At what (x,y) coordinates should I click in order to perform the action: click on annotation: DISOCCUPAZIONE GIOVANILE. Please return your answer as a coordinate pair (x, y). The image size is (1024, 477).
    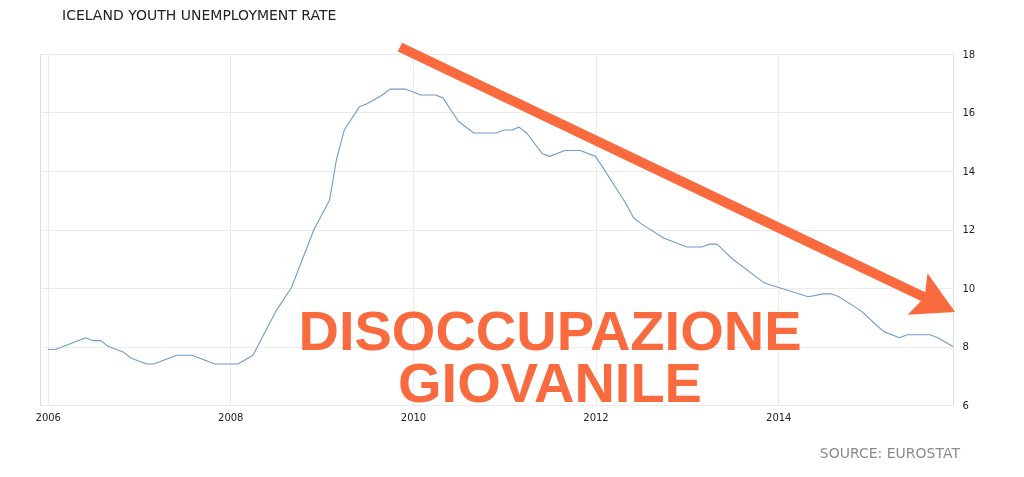
    Looking at the image, I should click on (550, 356).